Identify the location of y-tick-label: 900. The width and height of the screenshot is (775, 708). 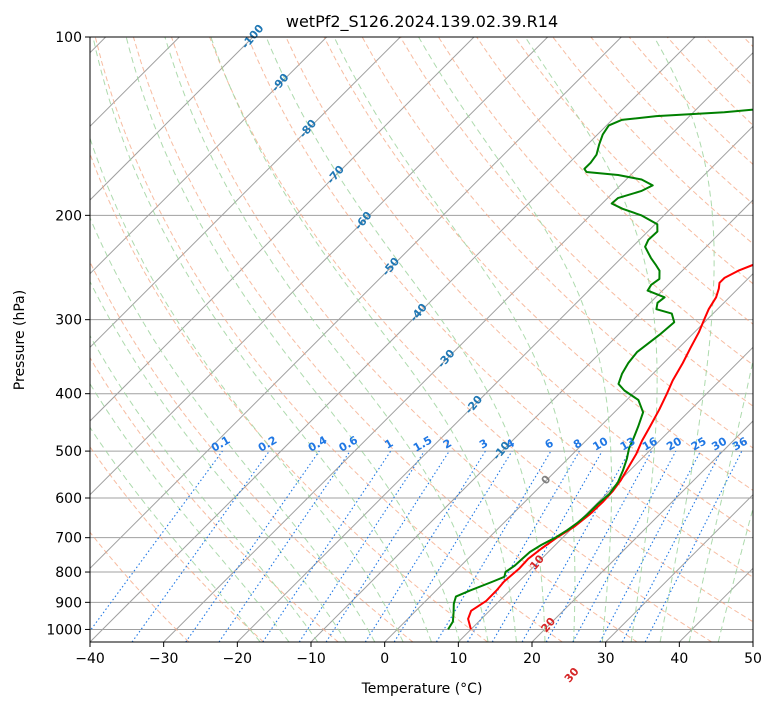
(68, 603).